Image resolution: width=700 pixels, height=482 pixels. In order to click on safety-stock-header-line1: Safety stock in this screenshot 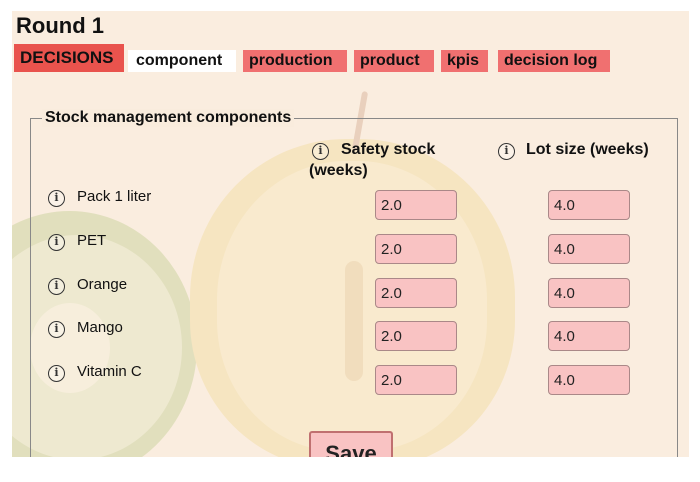, I will do `click(388, 149)`.